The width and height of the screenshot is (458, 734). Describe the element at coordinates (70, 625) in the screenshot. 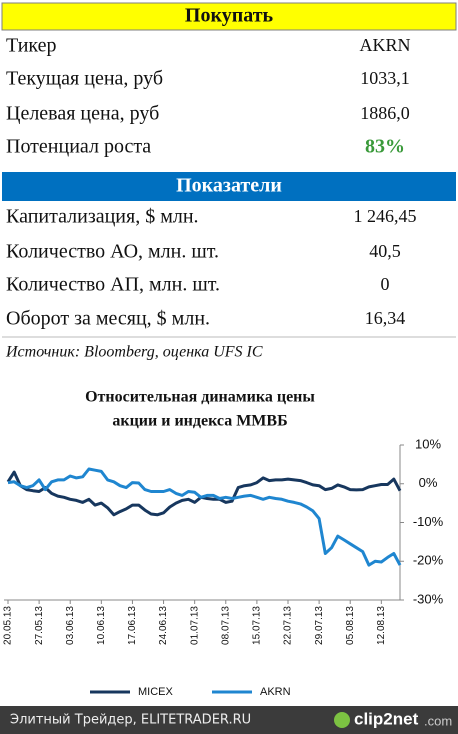

I see `x-tick-label: 03.06.13` at that location.